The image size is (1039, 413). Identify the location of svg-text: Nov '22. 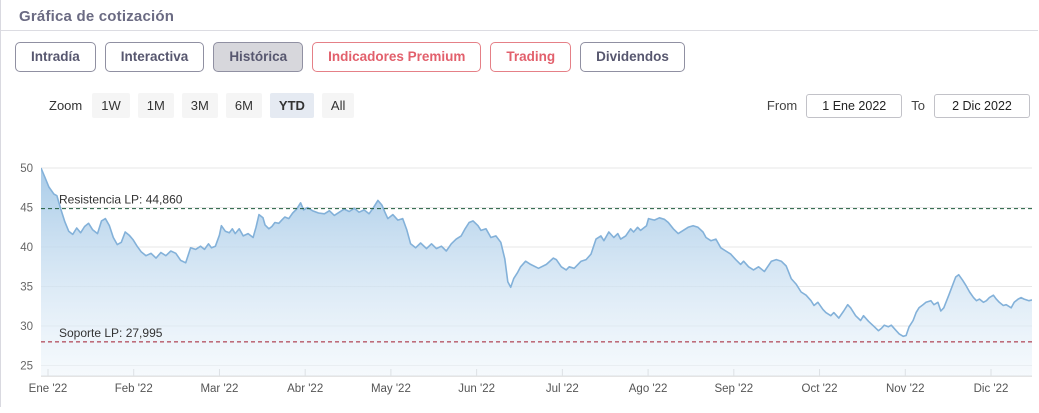
(905, 389).